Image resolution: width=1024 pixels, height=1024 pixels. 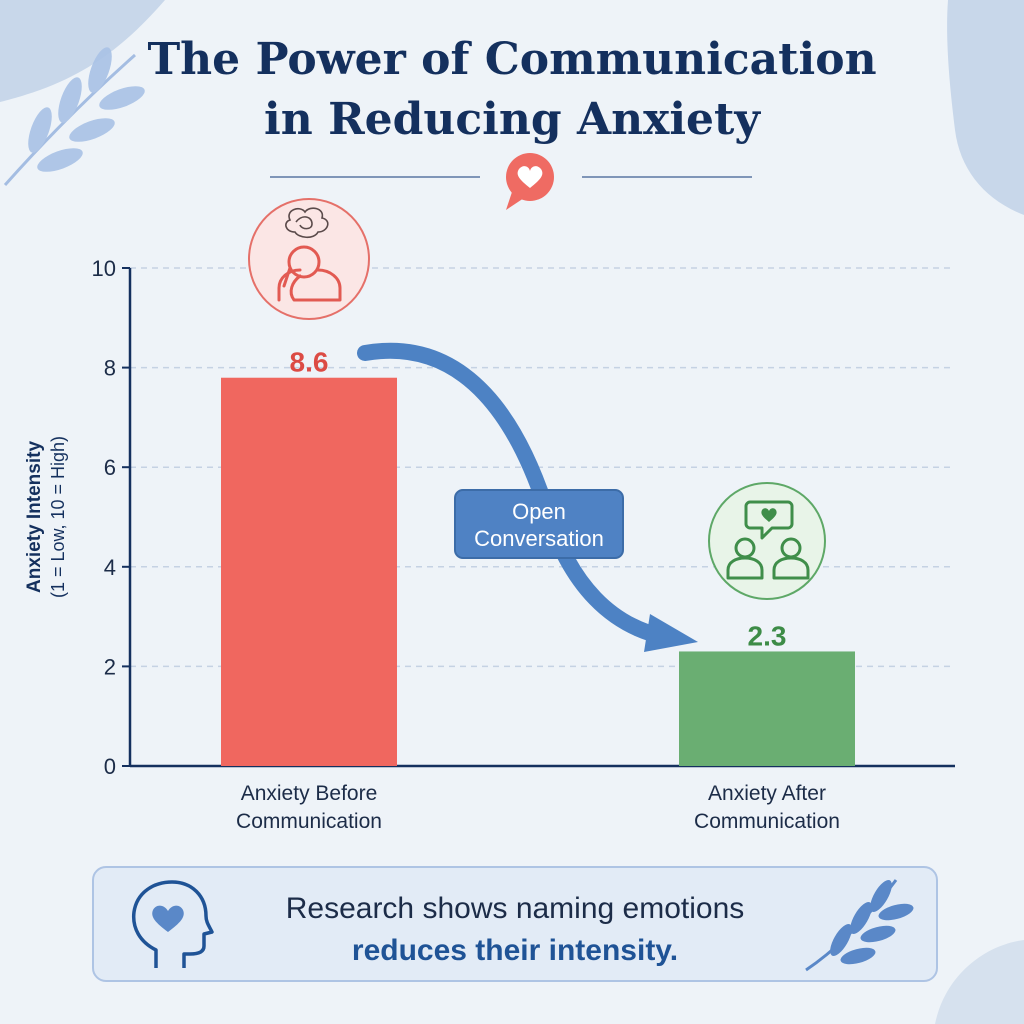 I want to click on y-axis-label-note: (1 = Low, 10 = High), so click(x=58, y=517).